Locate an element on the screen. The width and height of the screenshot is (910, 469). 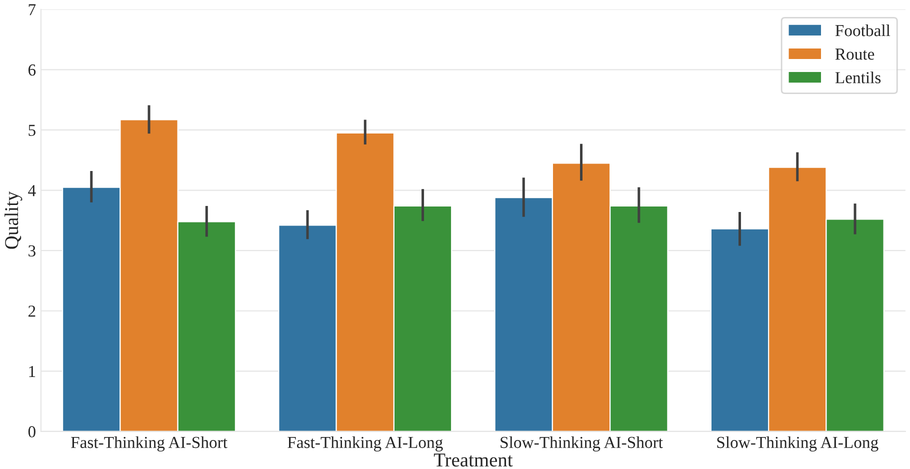
y-tick-label: 0 is located at coordinates (32, 432).